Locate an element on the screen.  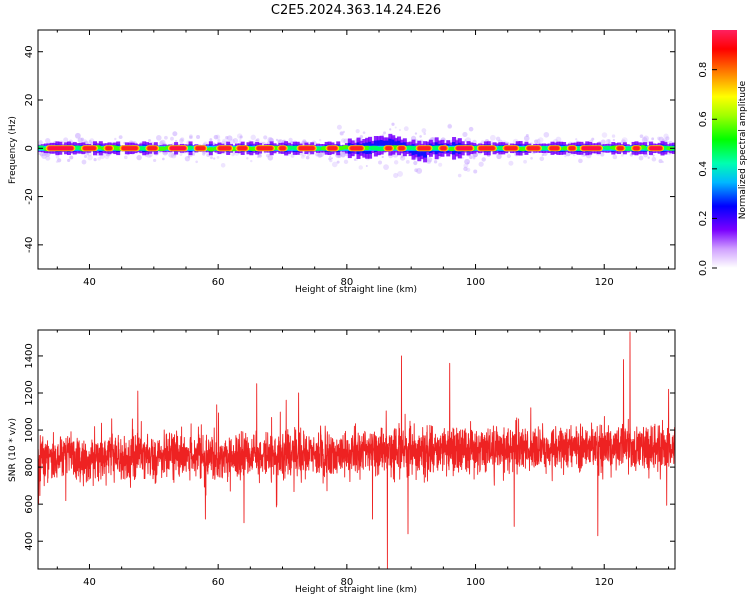
heatmap-xlabel: Height of straight line (km) is located at coordinates (356, 290).